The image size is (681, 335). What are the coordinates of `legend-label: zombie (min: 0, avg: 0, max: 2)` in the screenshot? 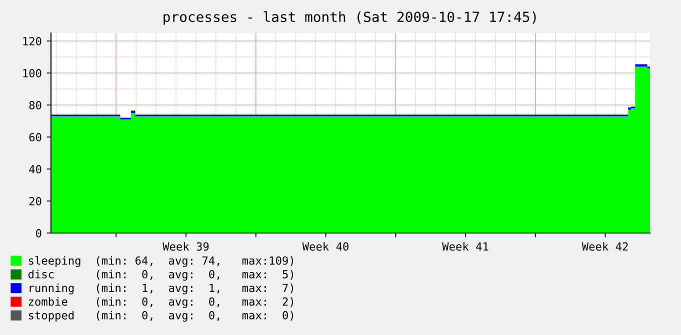 It's located at (161, 302).